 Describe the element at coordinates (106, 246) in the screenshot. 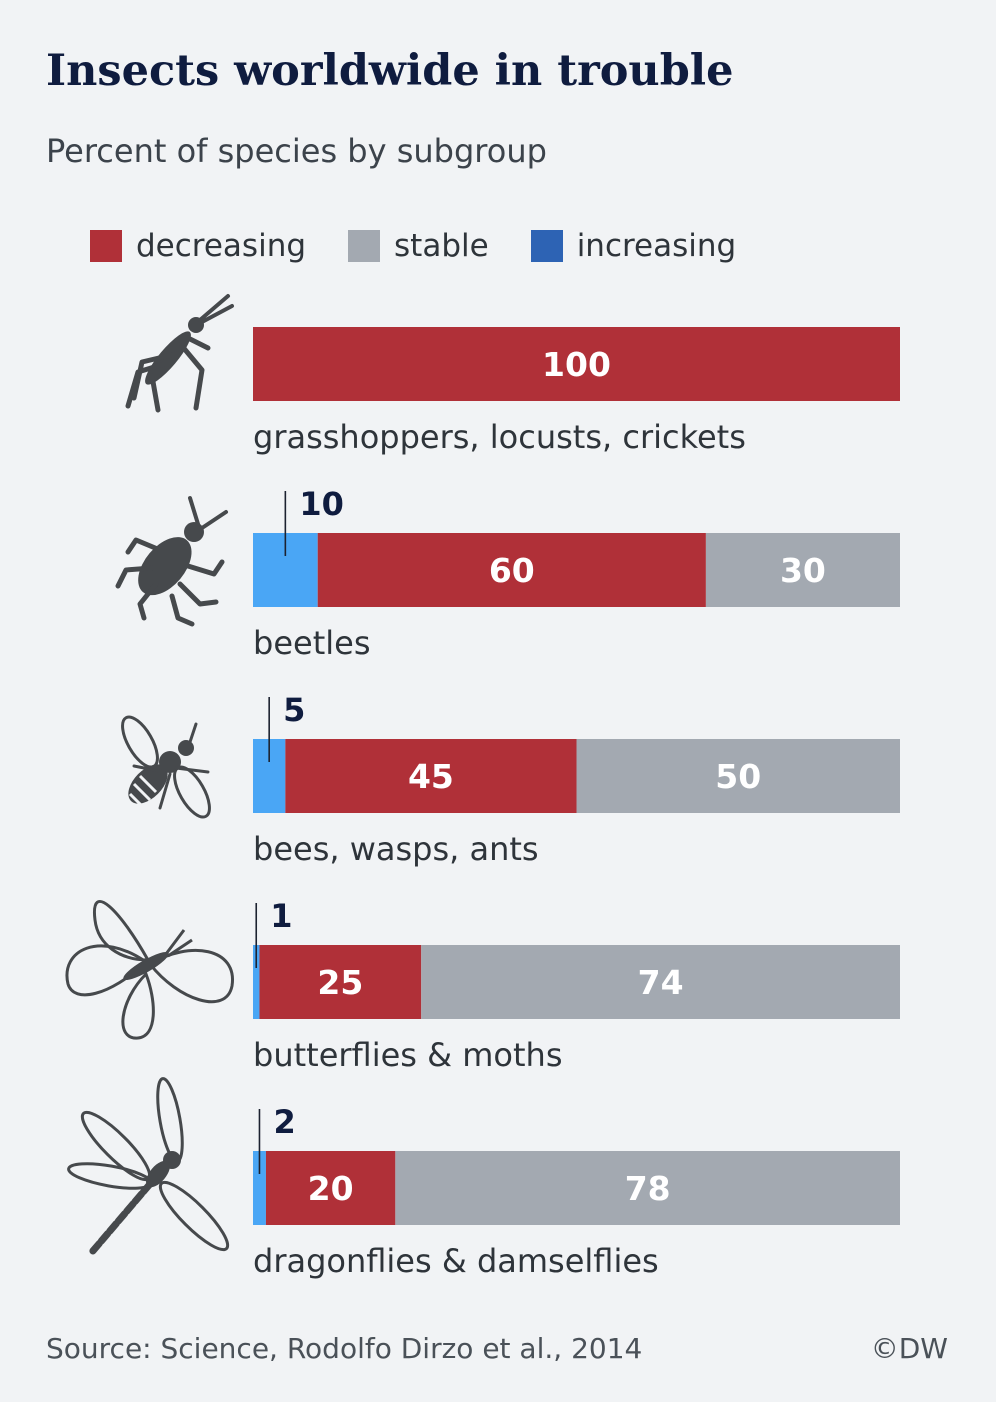

I see `legend-swatch-decreasing` at that location.